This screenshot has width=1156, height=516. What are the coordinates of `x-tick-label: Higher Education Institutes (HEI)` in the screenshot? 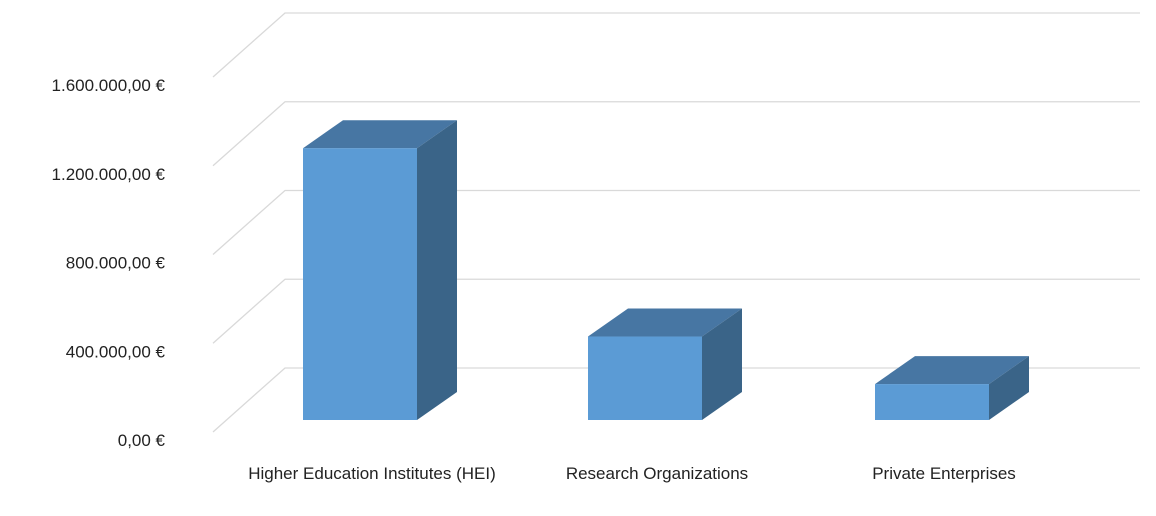 It's located at (372, 473).